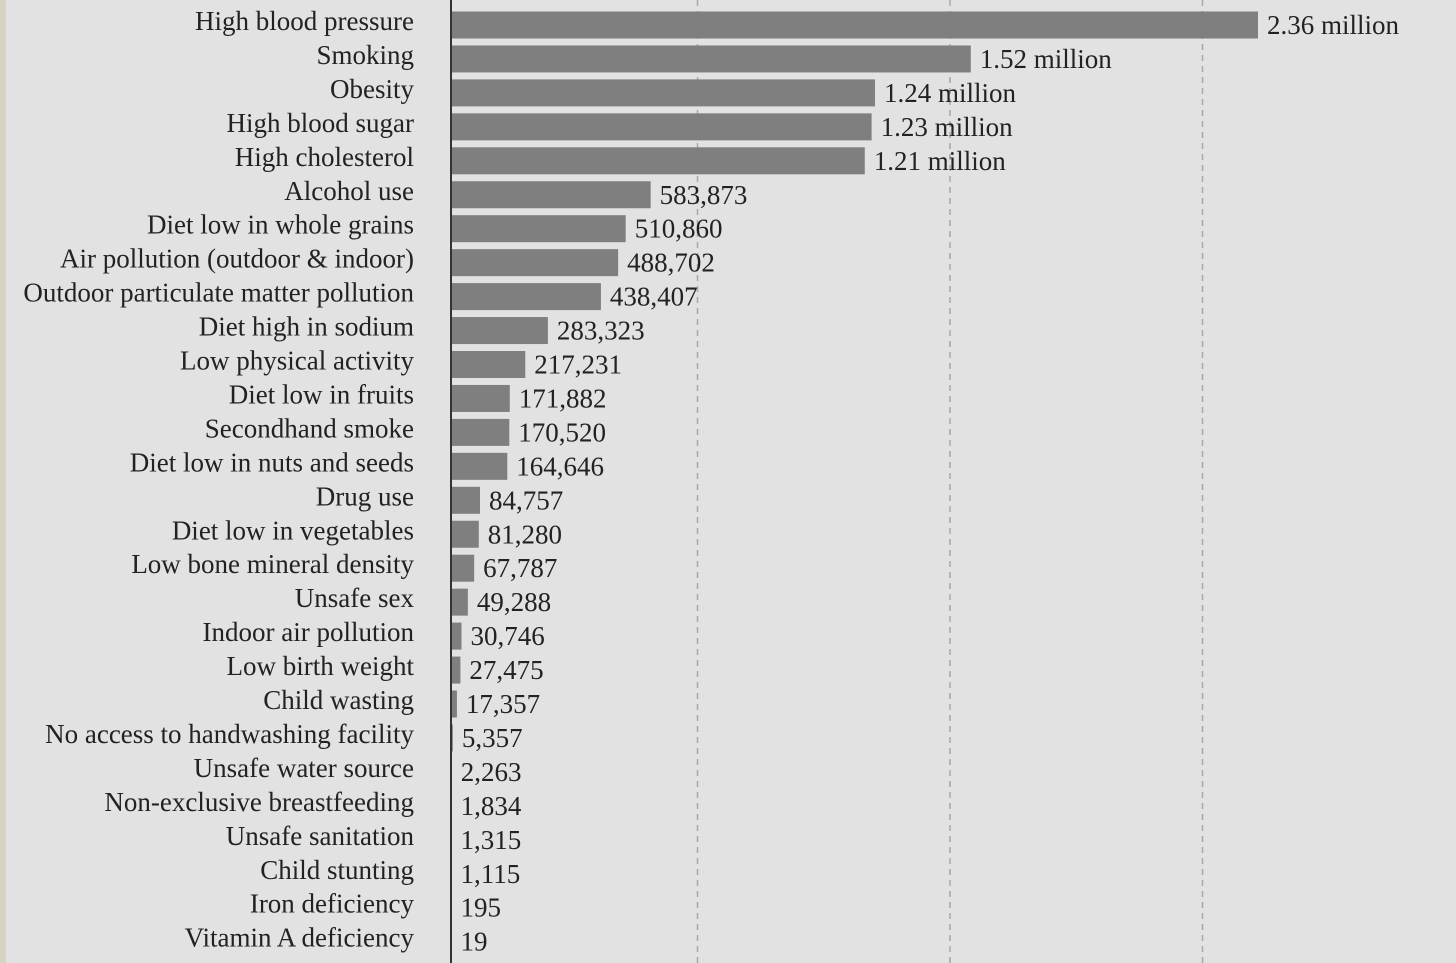  What do you see at coordinates (474, 942) in the screenshot?
I see `value-label: 19` at bounding box center [474, 942].